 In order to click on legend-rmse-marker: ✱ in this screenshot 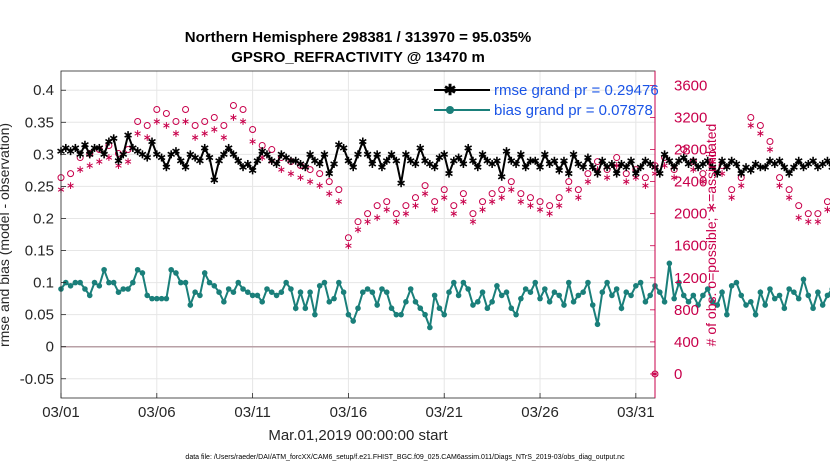, I will do `click(450, 90)`.